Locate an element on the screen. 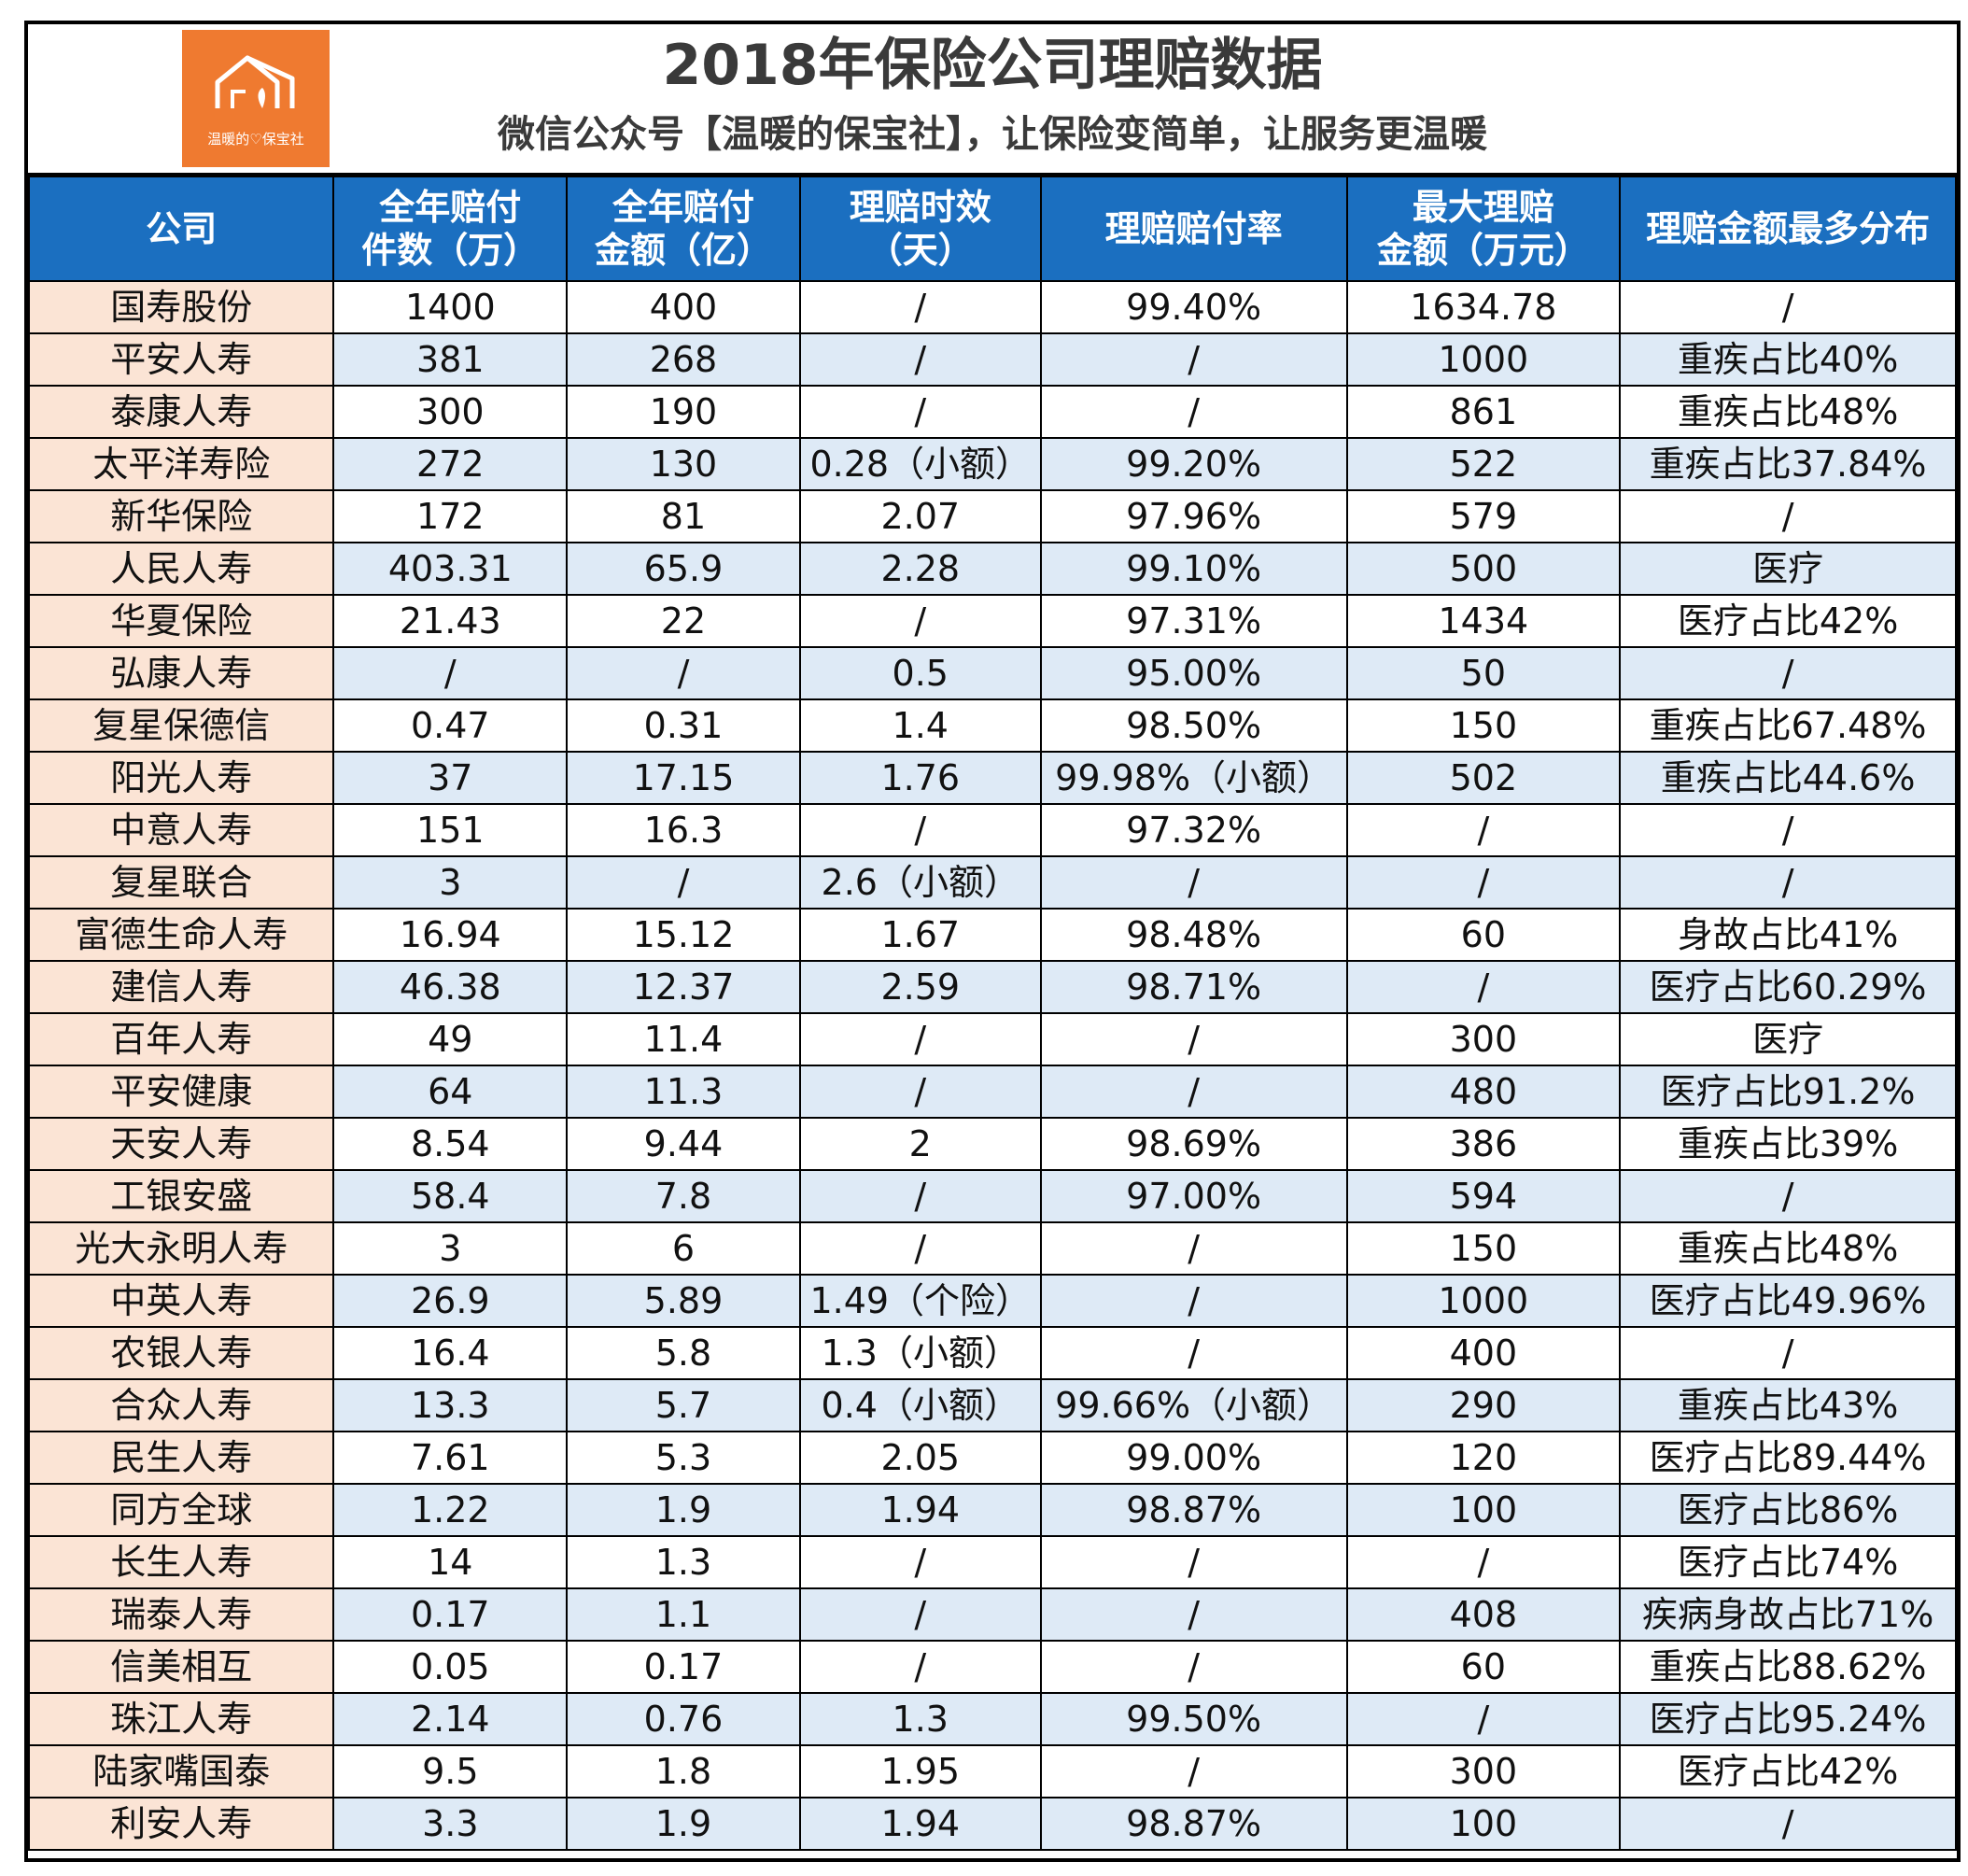  table-cell-claims-amount: 1.9 is located at coordinates (683, 1510).